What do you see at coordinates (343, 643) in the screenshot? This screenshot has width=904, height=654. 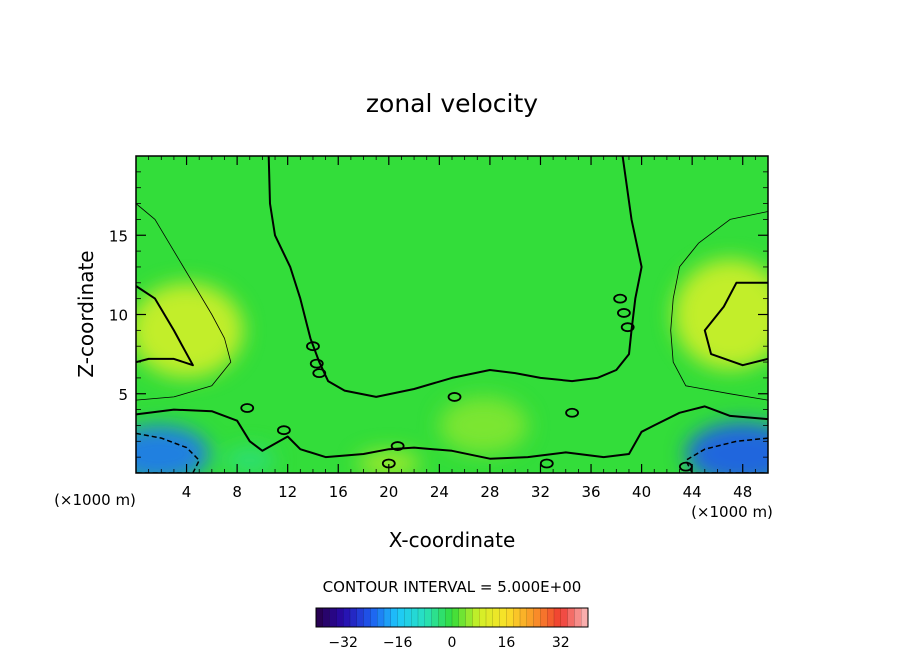 I see `colorbar-tick-label: −32` at bounding box center [343, 643].